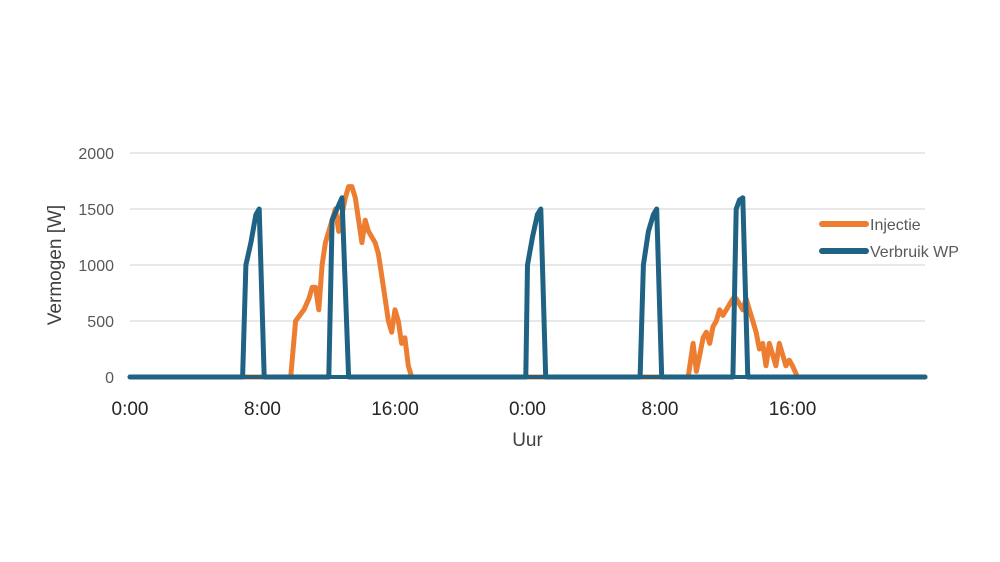 This screenshot has width=1000, height=562. Describe the element at coordinates (100, 322) in the screenshot. I see `y-tick-label: 500` at that location.